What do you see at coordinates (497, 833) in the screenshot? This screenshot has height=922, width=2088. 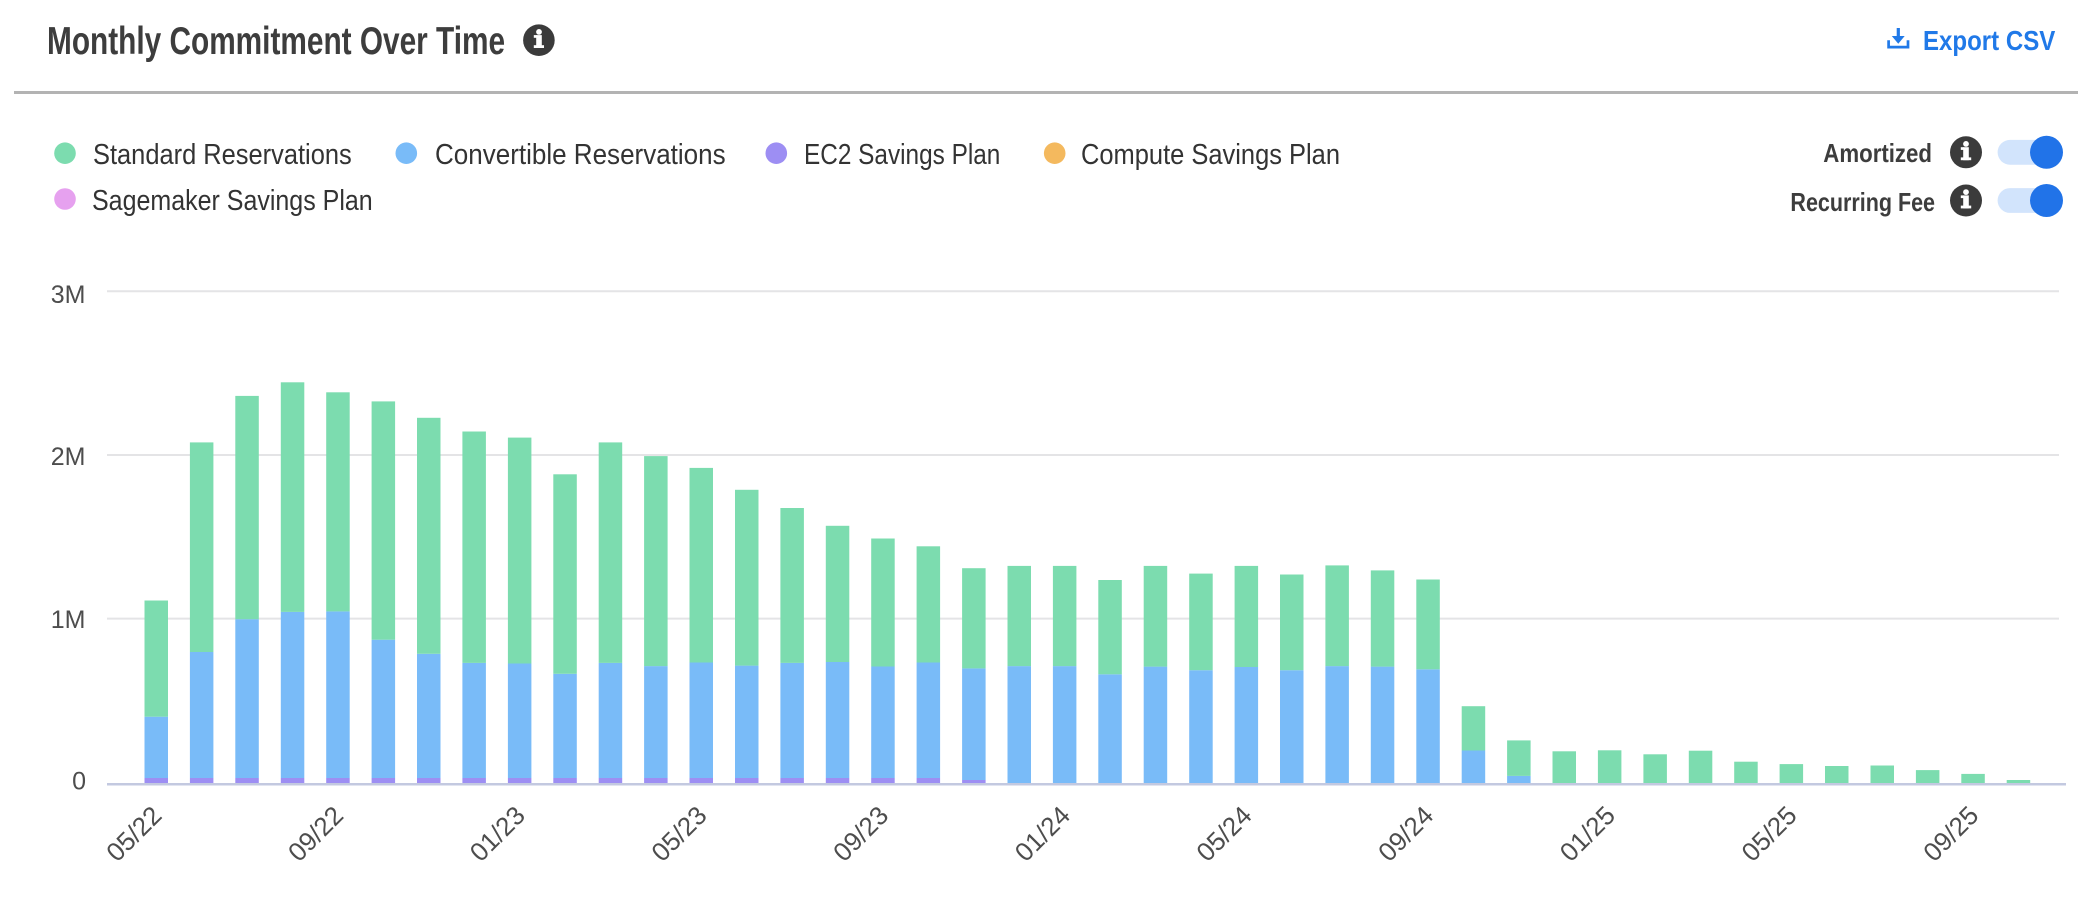 I see `svg-text: 01/23` at bounding box center [497, 833].